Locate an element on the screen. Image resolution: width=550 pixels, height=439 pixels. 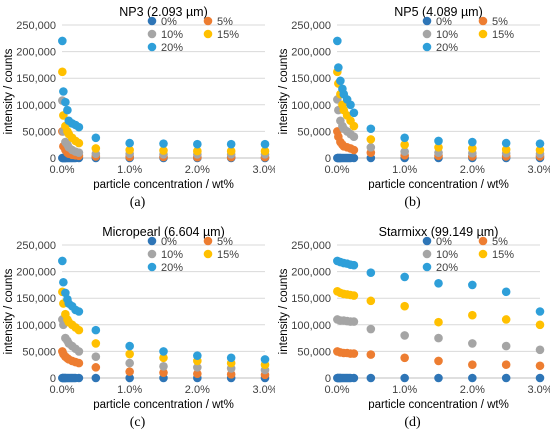
chart-title: Starmixx (99.149 µm) is located at coordinates (439, 232).